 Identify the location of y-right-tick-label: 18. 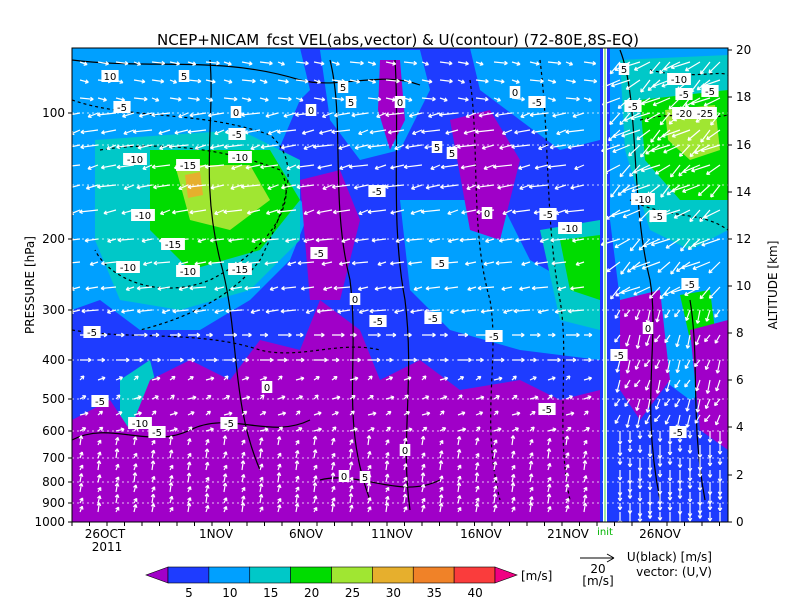
(743, 97).